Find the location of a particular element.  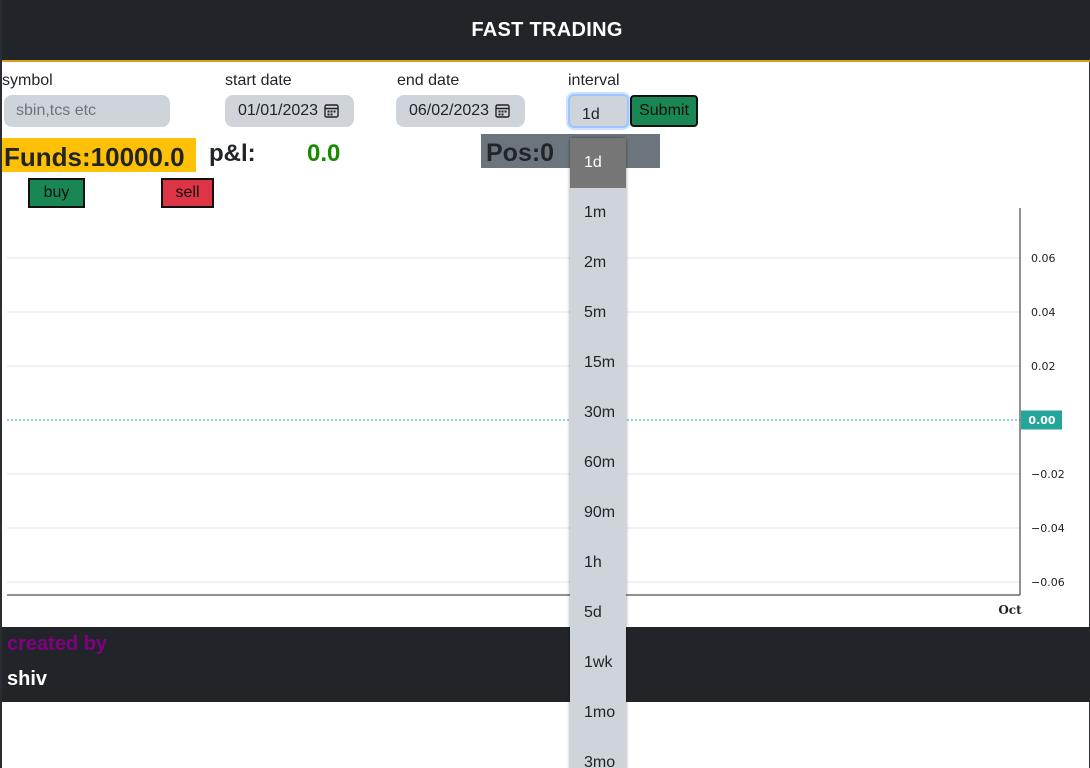

interval-option: 90m is located at coordinates (600, 512).